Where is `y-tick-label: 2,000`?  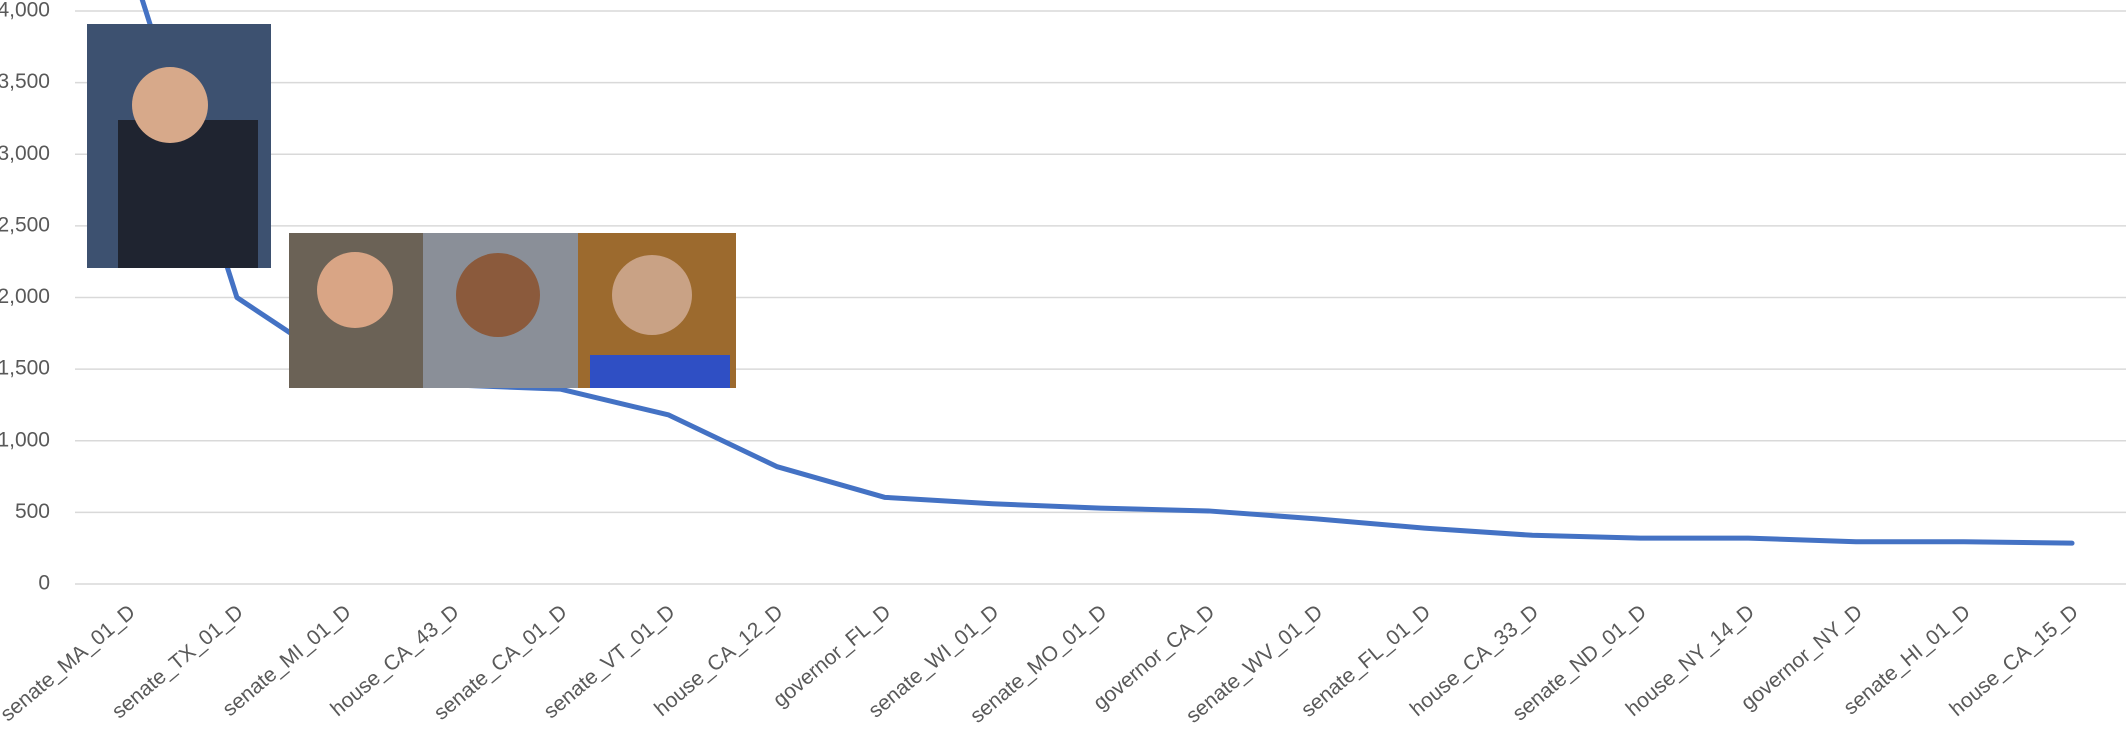 y-tick-label: 2,000 is located at coordinates (25, 296).